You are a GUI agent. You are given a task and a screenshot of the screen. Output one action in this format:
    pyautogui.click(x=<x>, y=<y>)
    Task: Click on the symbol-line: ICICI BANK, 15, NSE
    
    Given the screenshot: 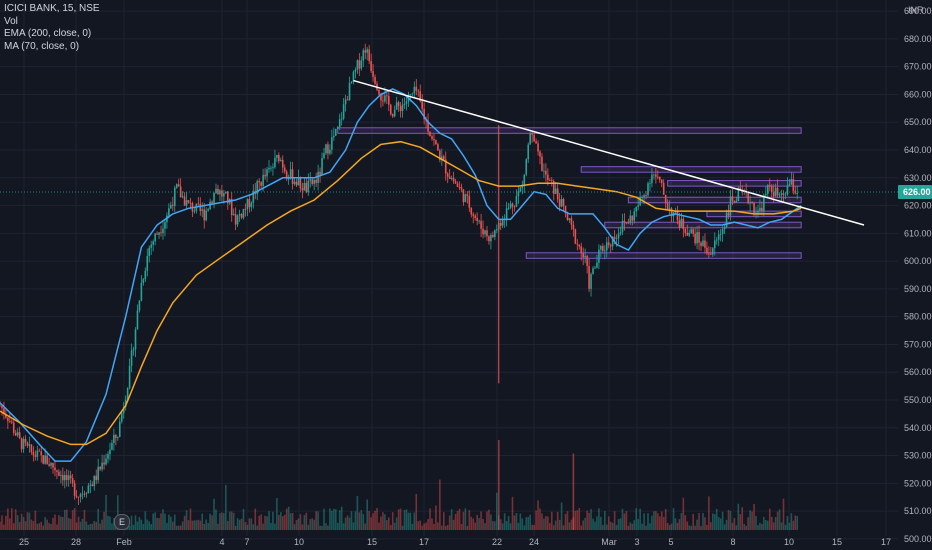 What is the action you would take?
    pyautogui.click(x=52, y=8)
    